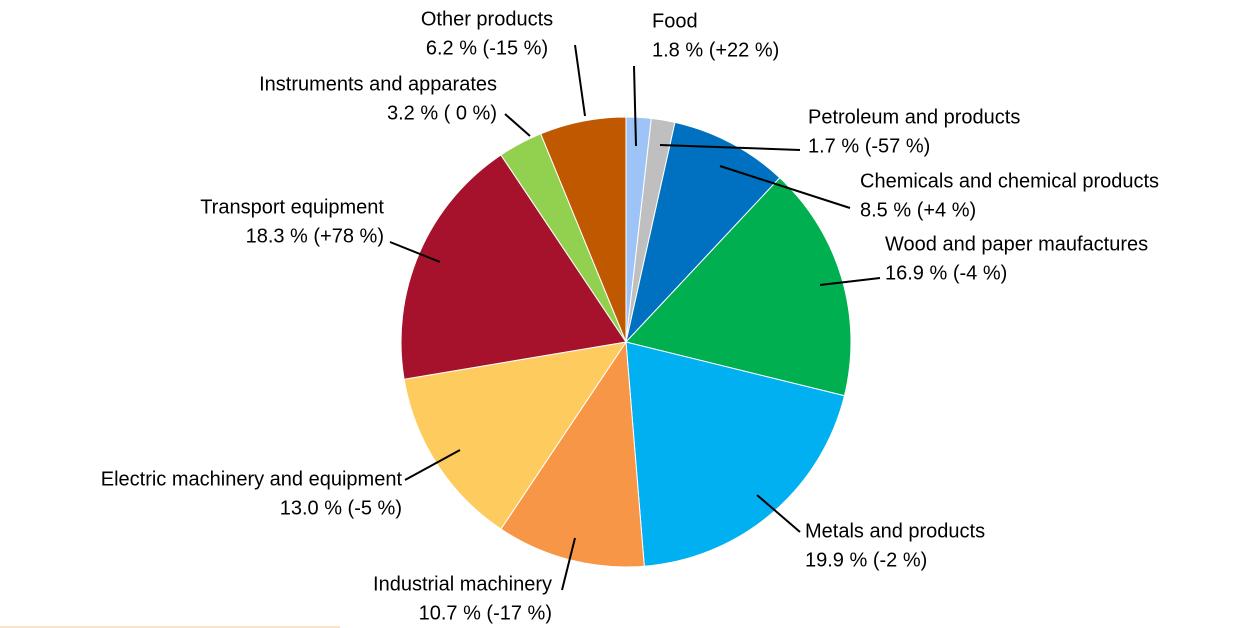 The image size is (1257, 628). I want to click on slice-label: Wood and paper maufactures, so click(1016, 244).